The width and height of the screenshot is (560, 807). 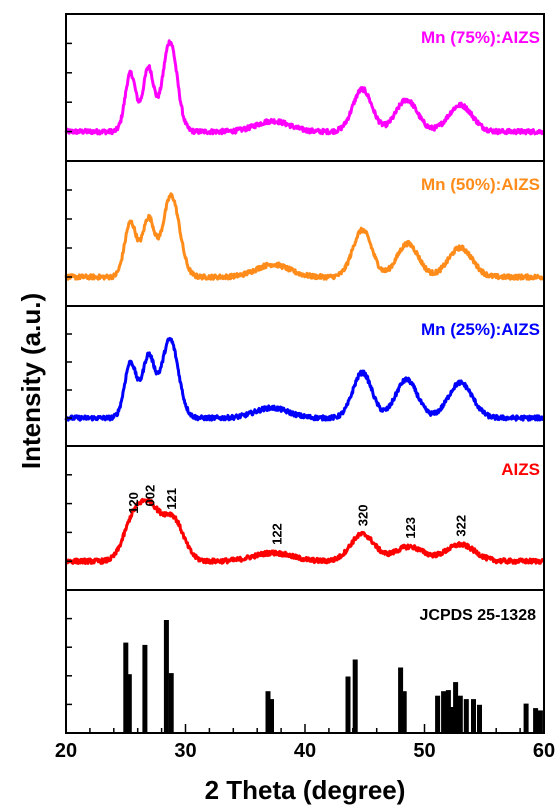 I want to click on series-label: Mn (25%):AIZS, so click(x=480, y=329).